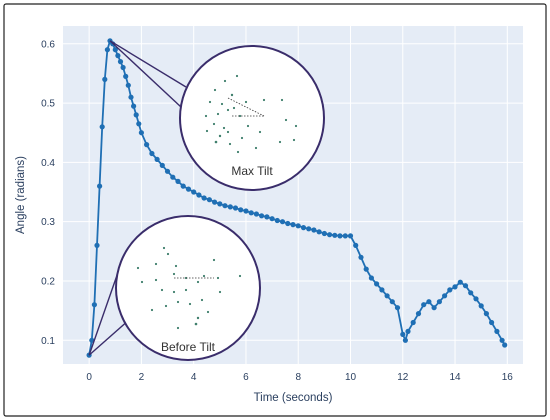 The width and height of the screenshot is (550, 420). I want to click on before-tilt-label: Before Tilt, so click(188, 347).